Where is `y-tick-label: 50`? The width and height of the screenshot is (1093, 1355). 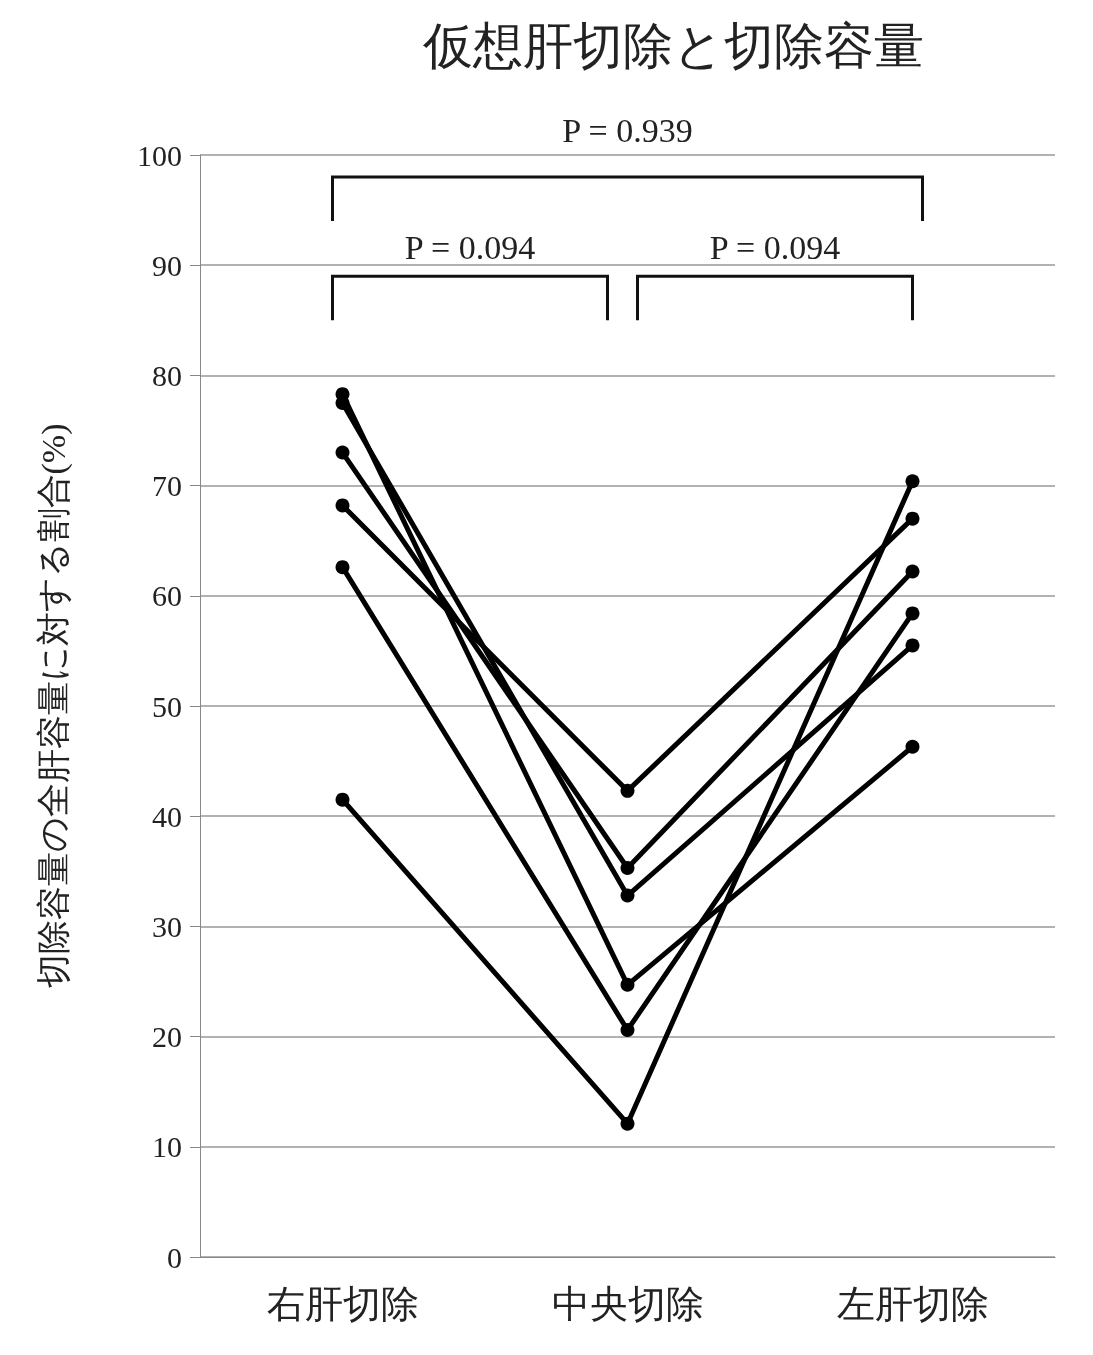 y-tick-label: 50 is located at coordinates (167, 706).